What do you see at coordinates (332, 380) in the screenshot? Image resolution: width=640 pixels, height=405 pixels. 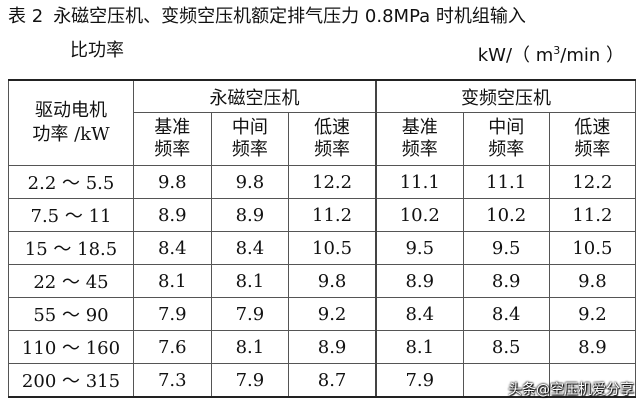 I see `value-cell: 8.7` at bounding box center [332, 380].